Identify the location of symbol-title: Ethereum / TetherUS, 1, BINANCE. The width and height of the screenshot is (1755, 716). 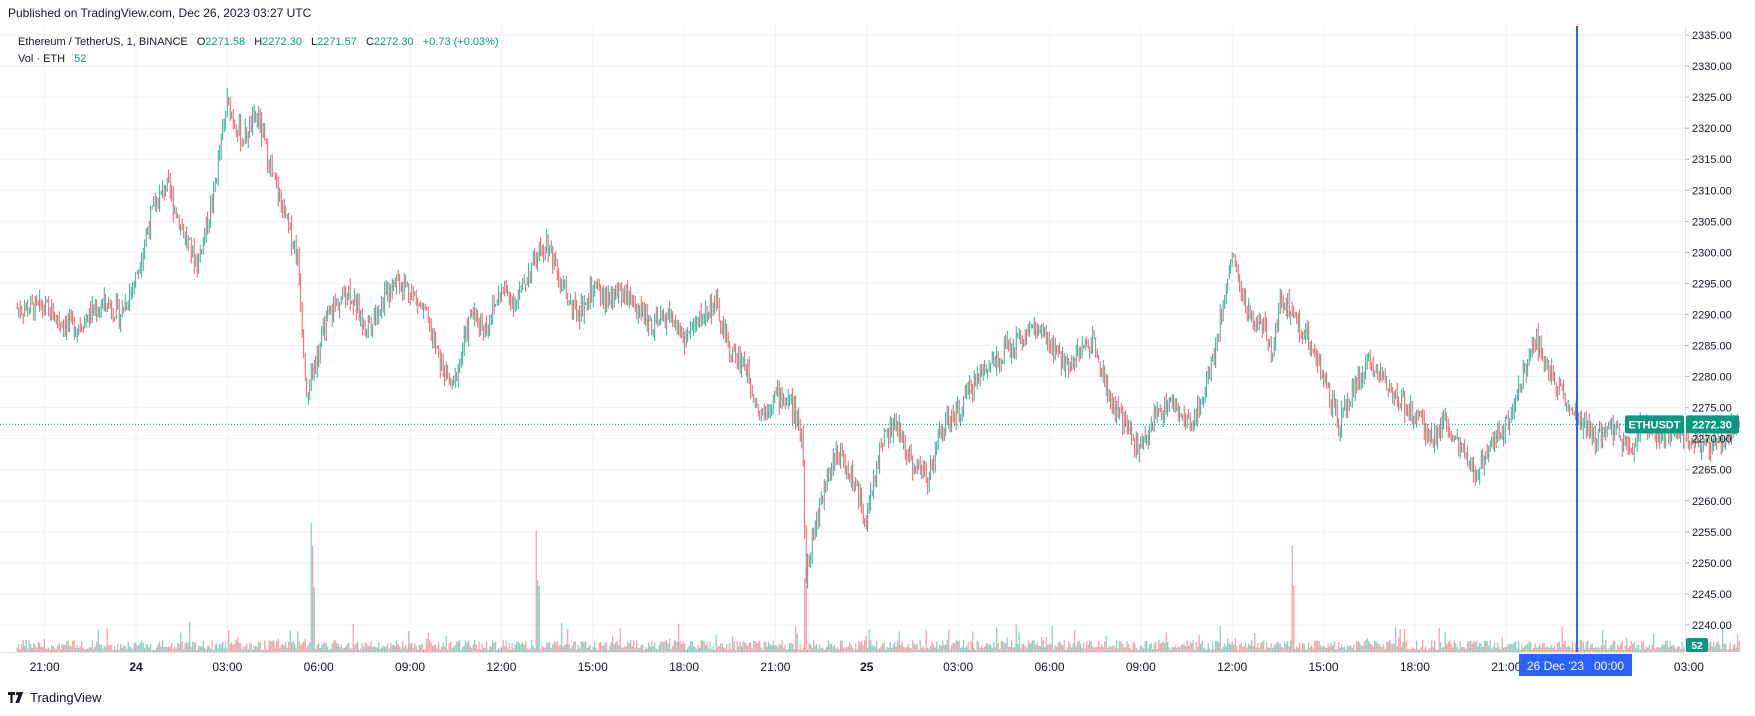
(103, 42).